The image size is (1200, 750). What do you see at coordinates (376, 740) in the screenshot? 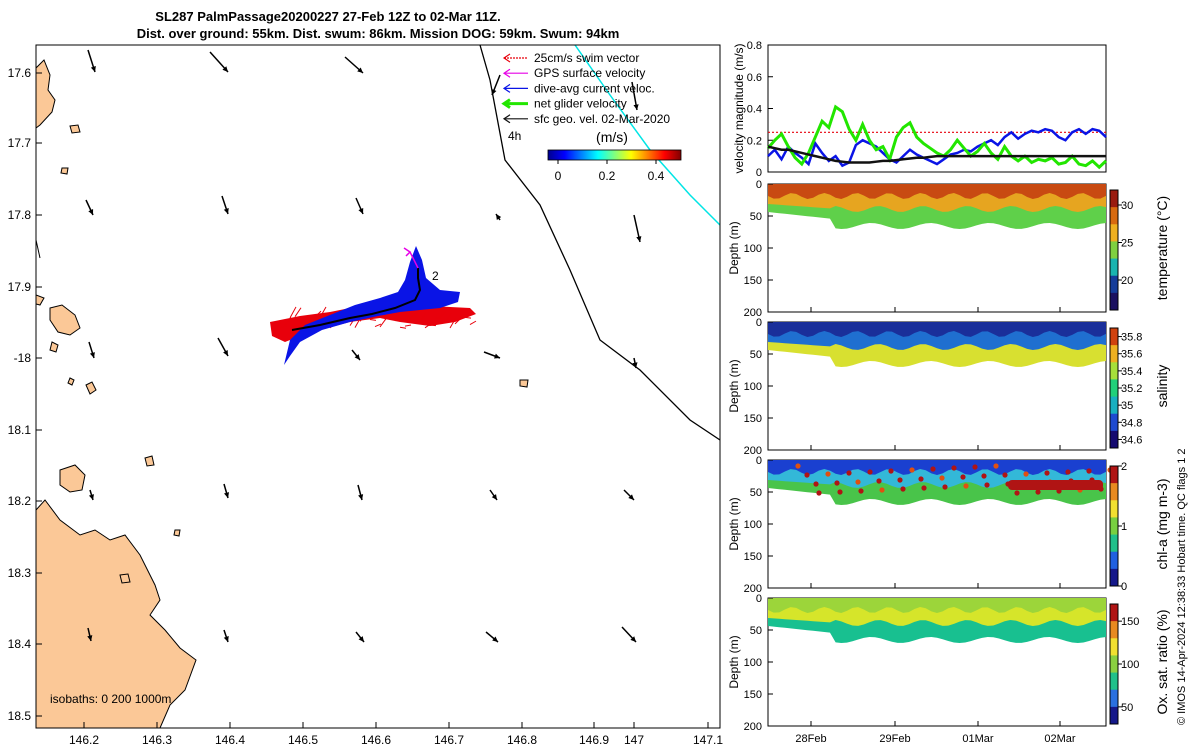
I see `map-lon-tick-label: 146.6` at bounding box center [376, 740].